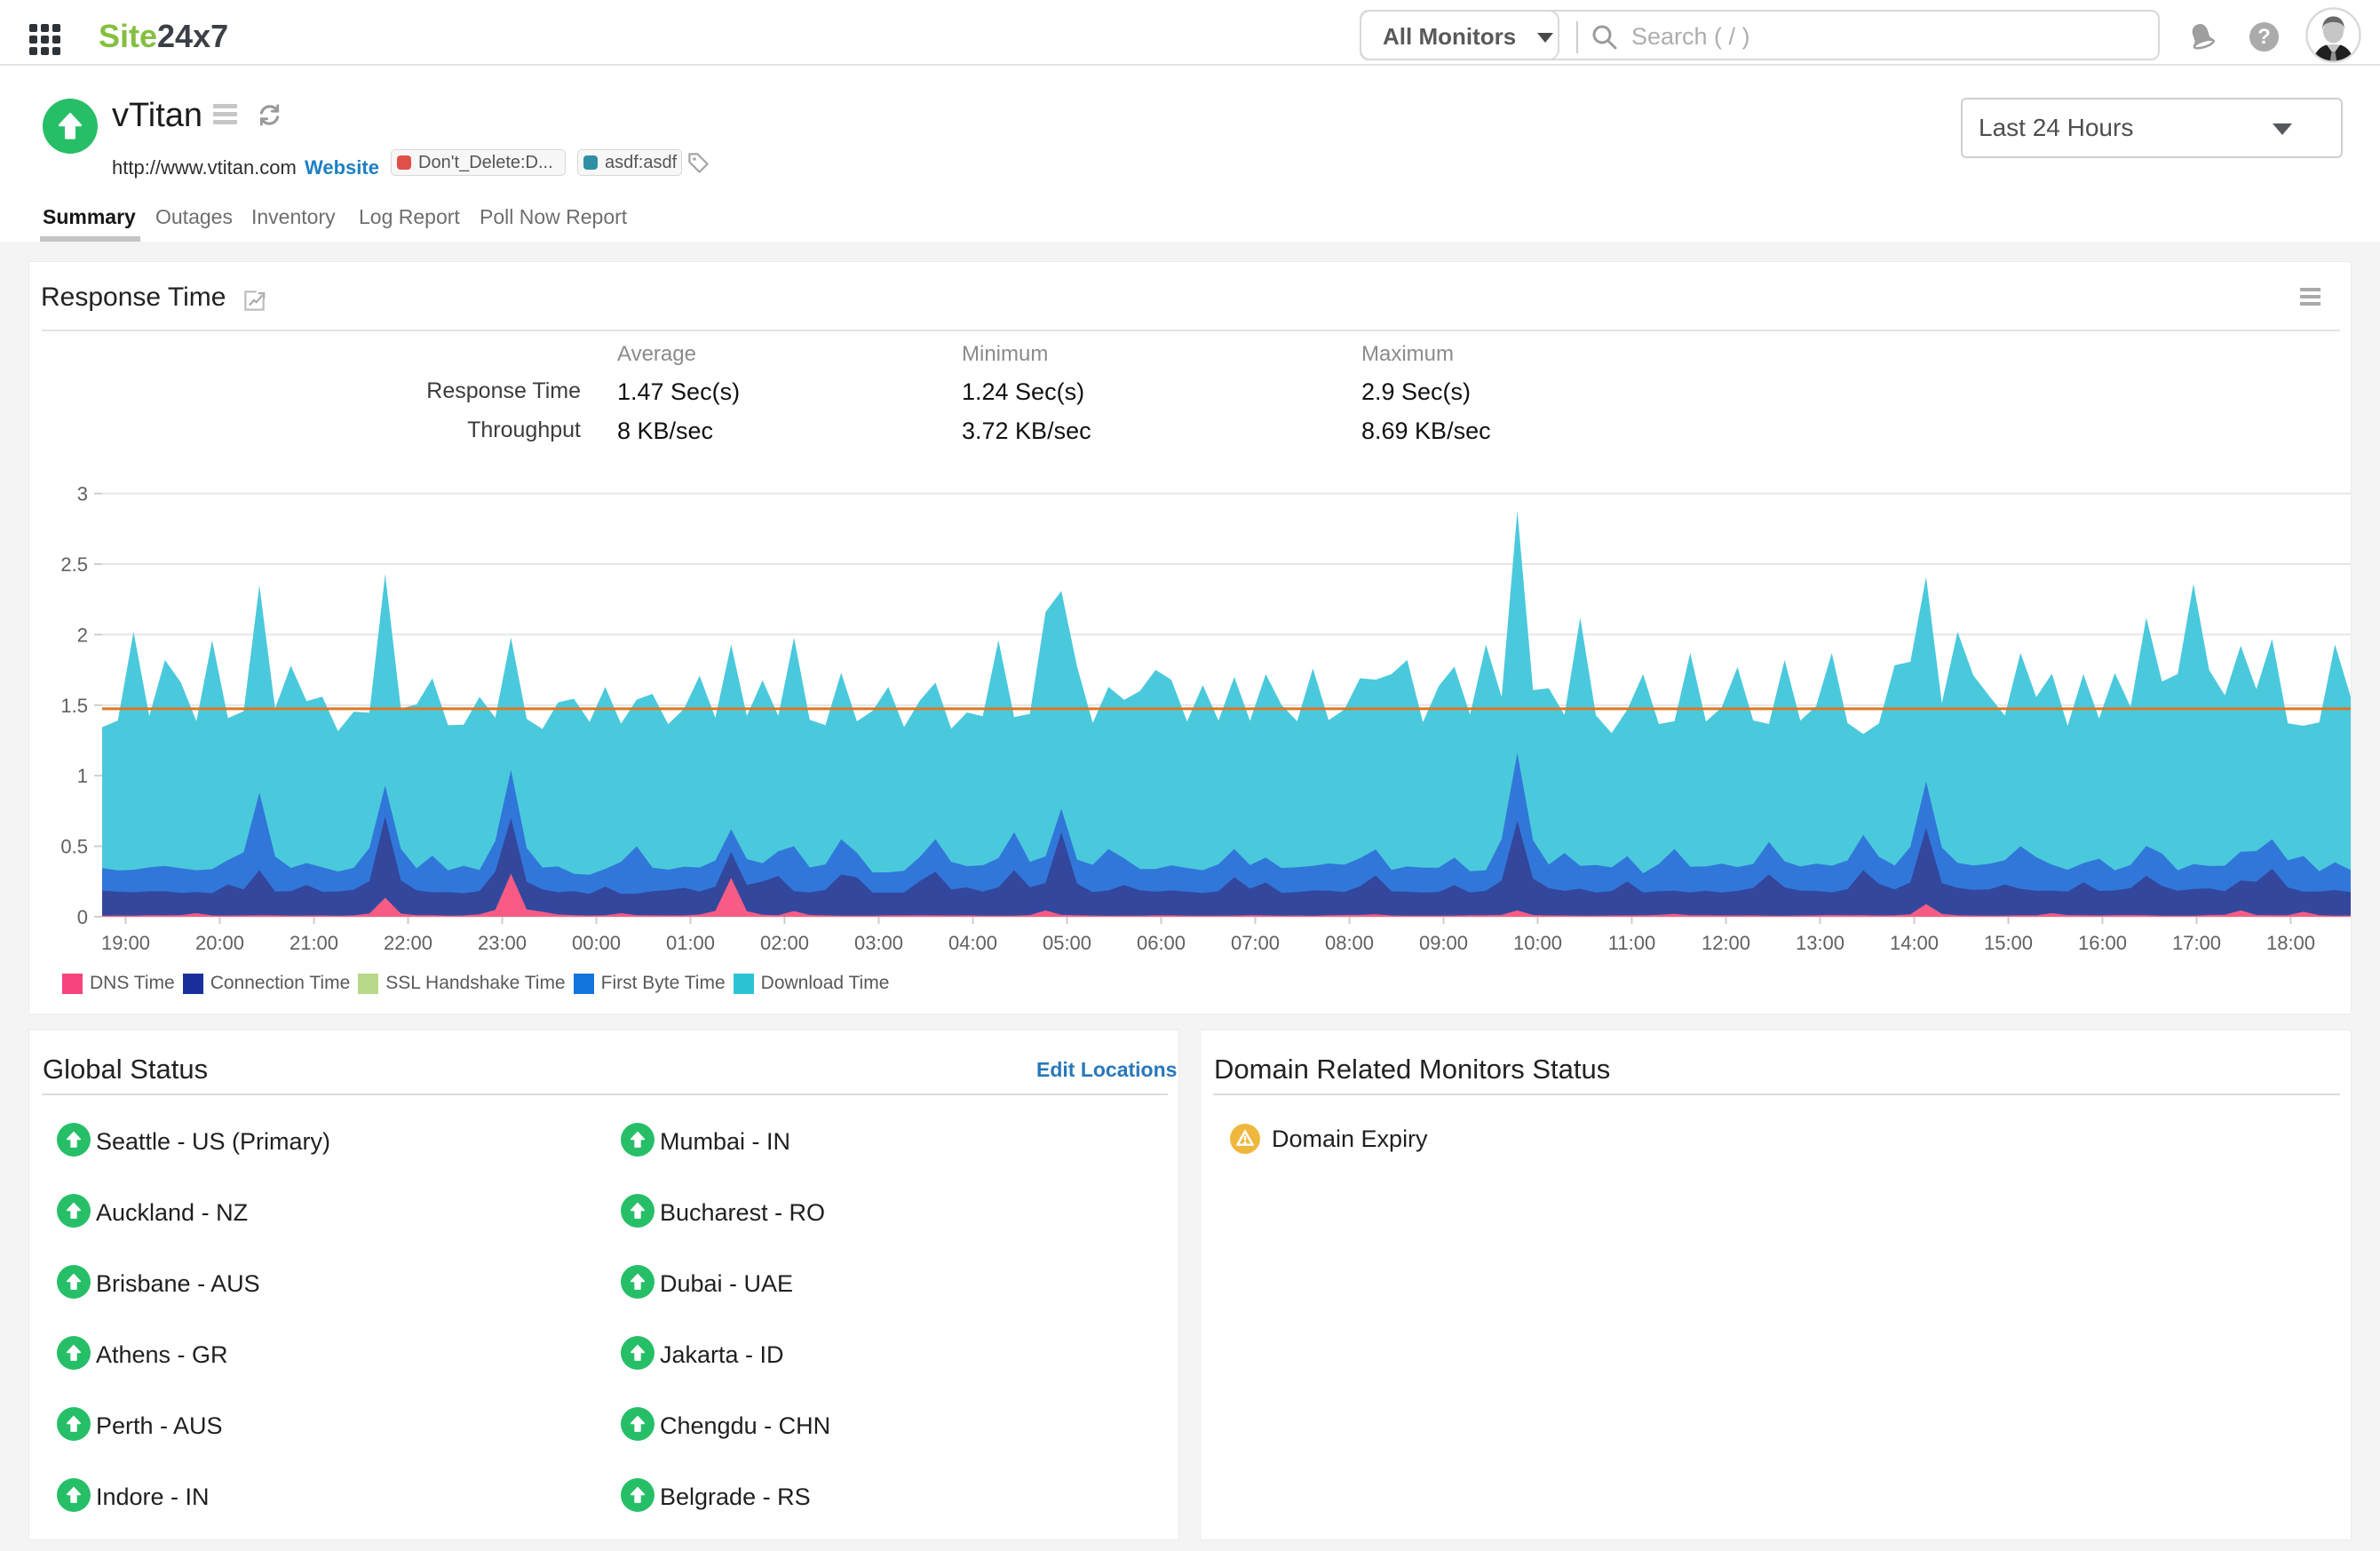 The height and width of the screenshot is (1551, 2380). I want to click on svg-text: 19:00, so click(125, 943).